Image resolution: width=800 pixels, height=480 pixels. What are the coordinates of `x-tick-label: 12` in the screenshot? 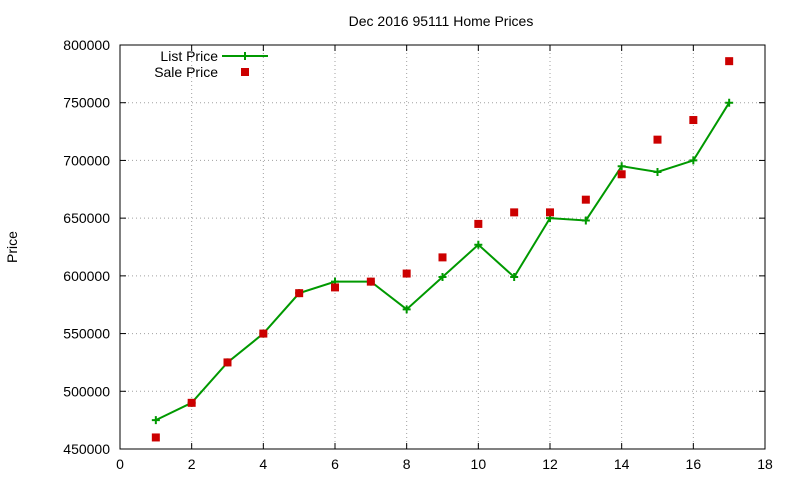 It's located at (550, 464).